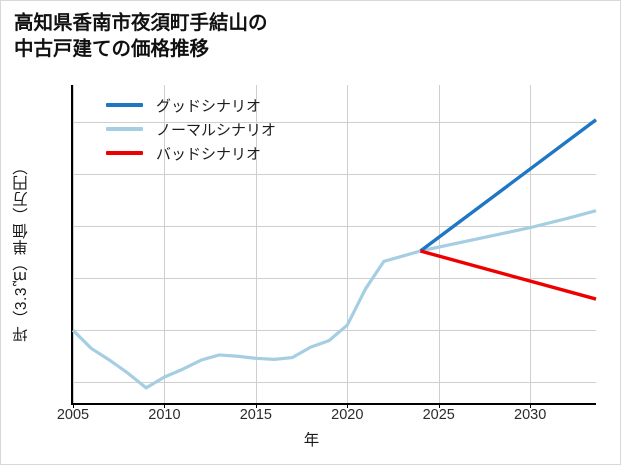 The width and height of the screenshot is (621, 465). I want to click on legend-swatch-bad, so click(124, 153).